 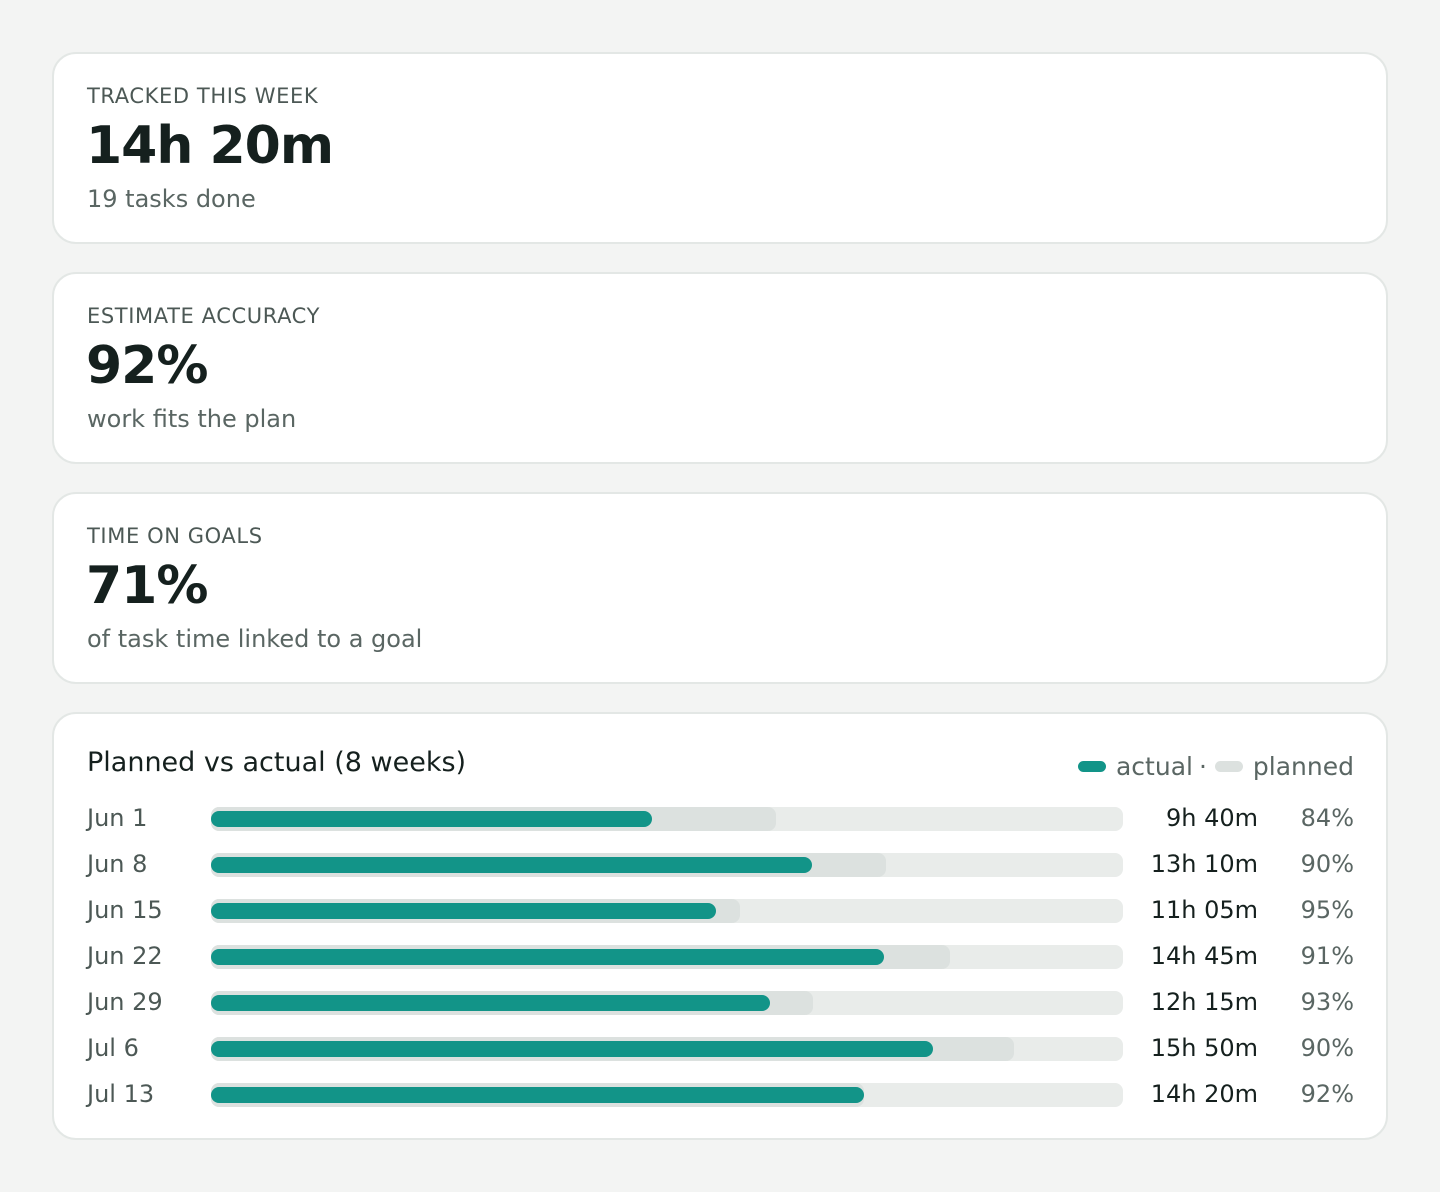 I want to click on accuracy-pct-label: 95%, so click(x=1327, y=910).